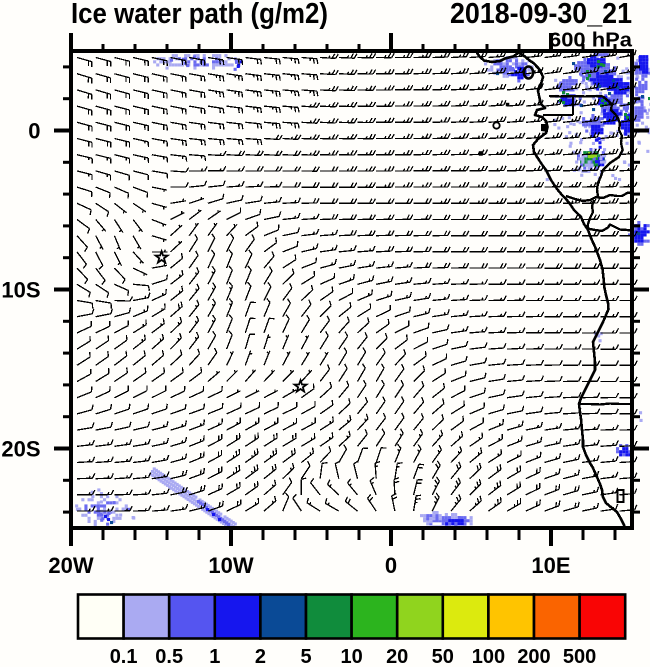 The image size is (650, 667). I want to click on svg-text: 10, so click(351, 656).